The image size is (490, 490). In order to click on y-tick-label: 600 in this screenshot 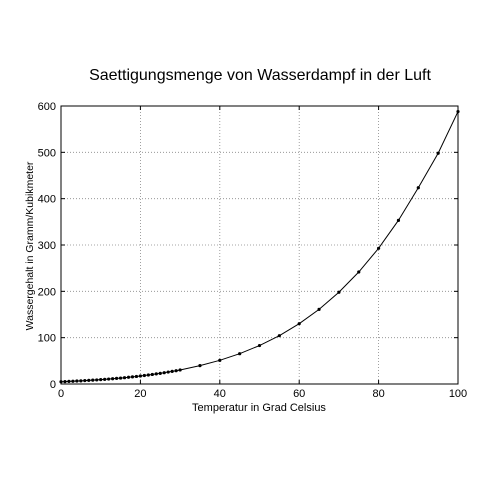, I will do `click(47, 107)`.